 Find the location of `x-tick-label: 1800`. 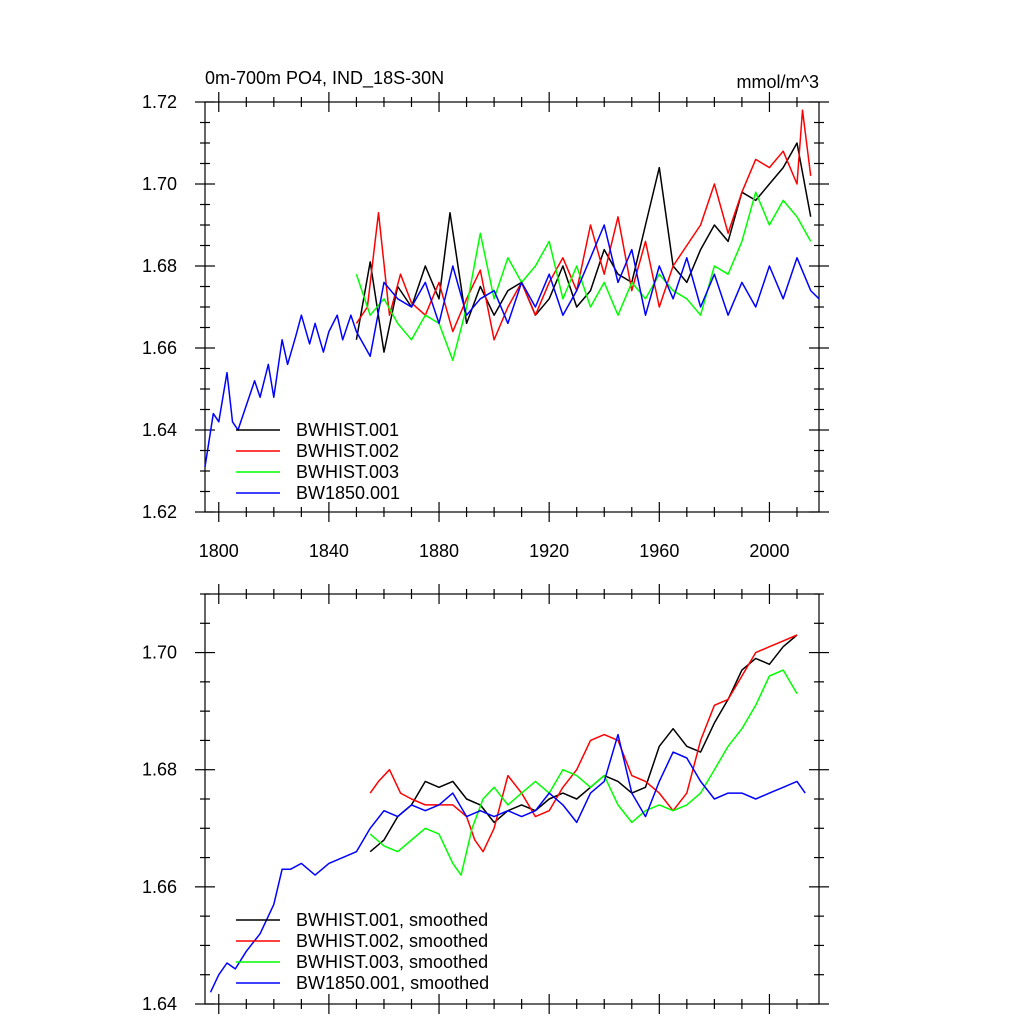

x-tick-label: 1800 is located at coordinates (219, 551).